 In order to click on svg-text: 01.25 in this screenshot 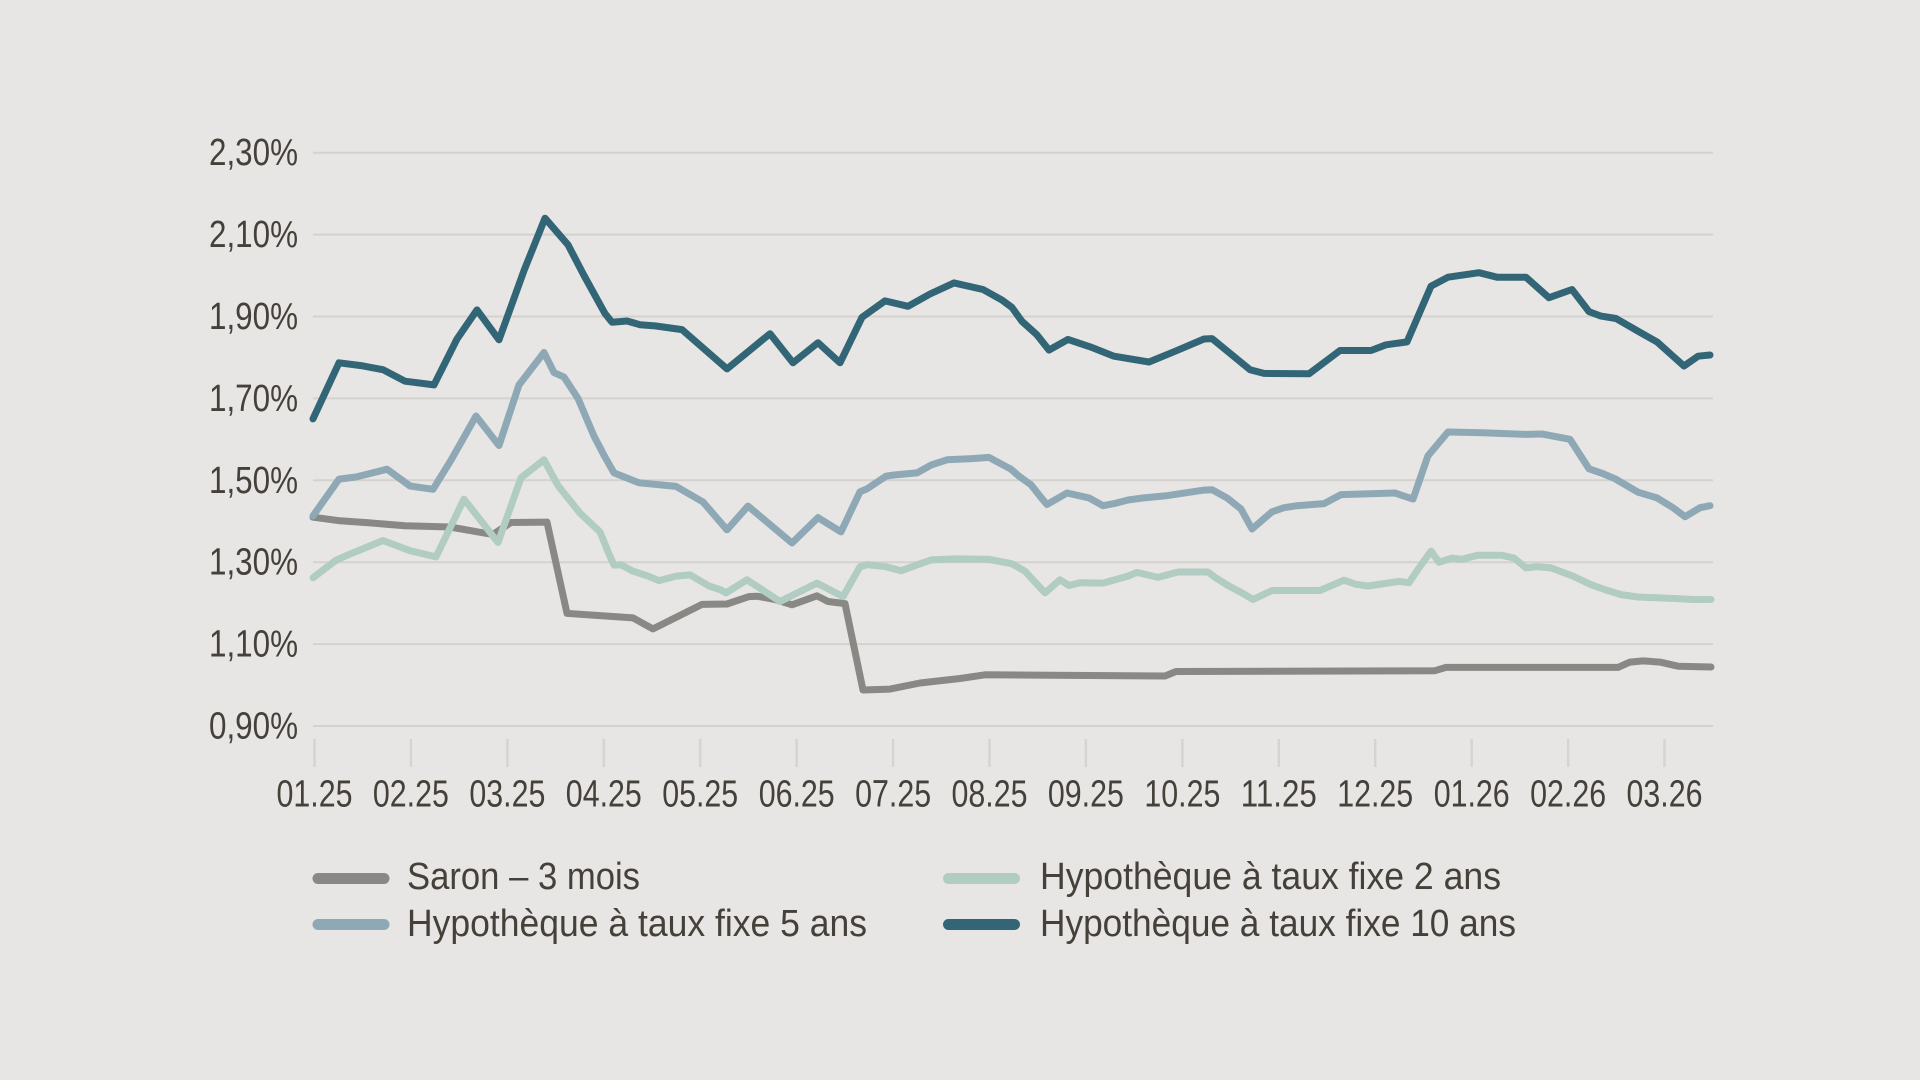, I will do `click(315, 795)`.